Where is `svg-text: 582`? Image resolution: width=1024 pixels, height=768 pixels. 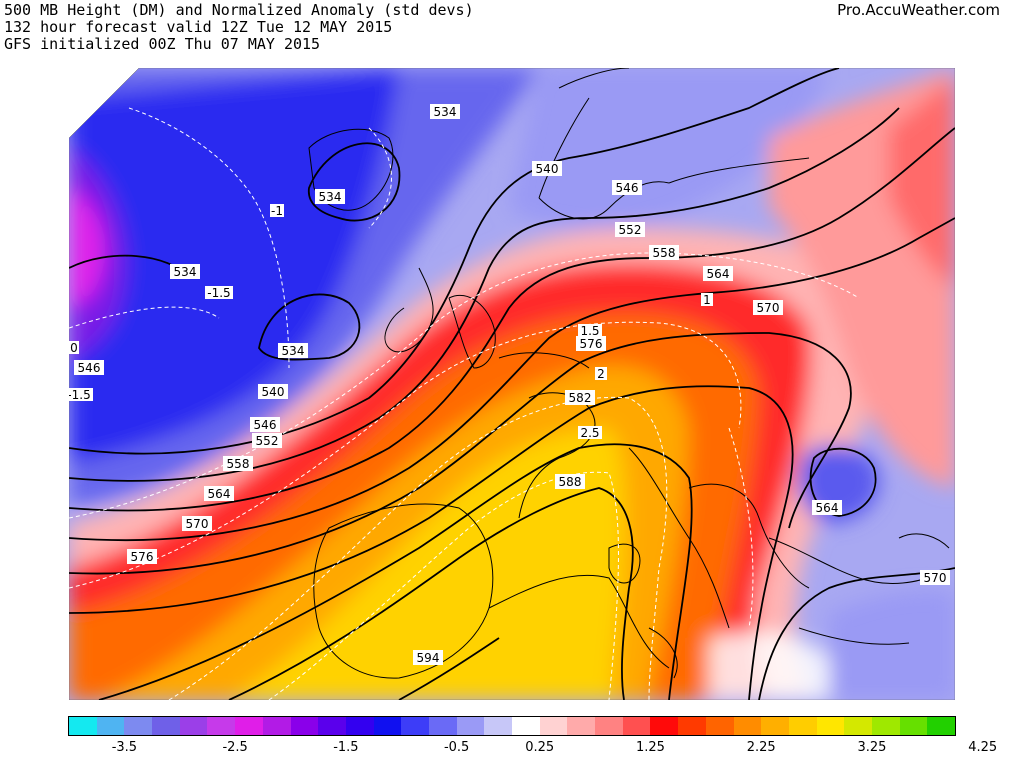
svg-text: 582 is located at coordinates (580, 398).